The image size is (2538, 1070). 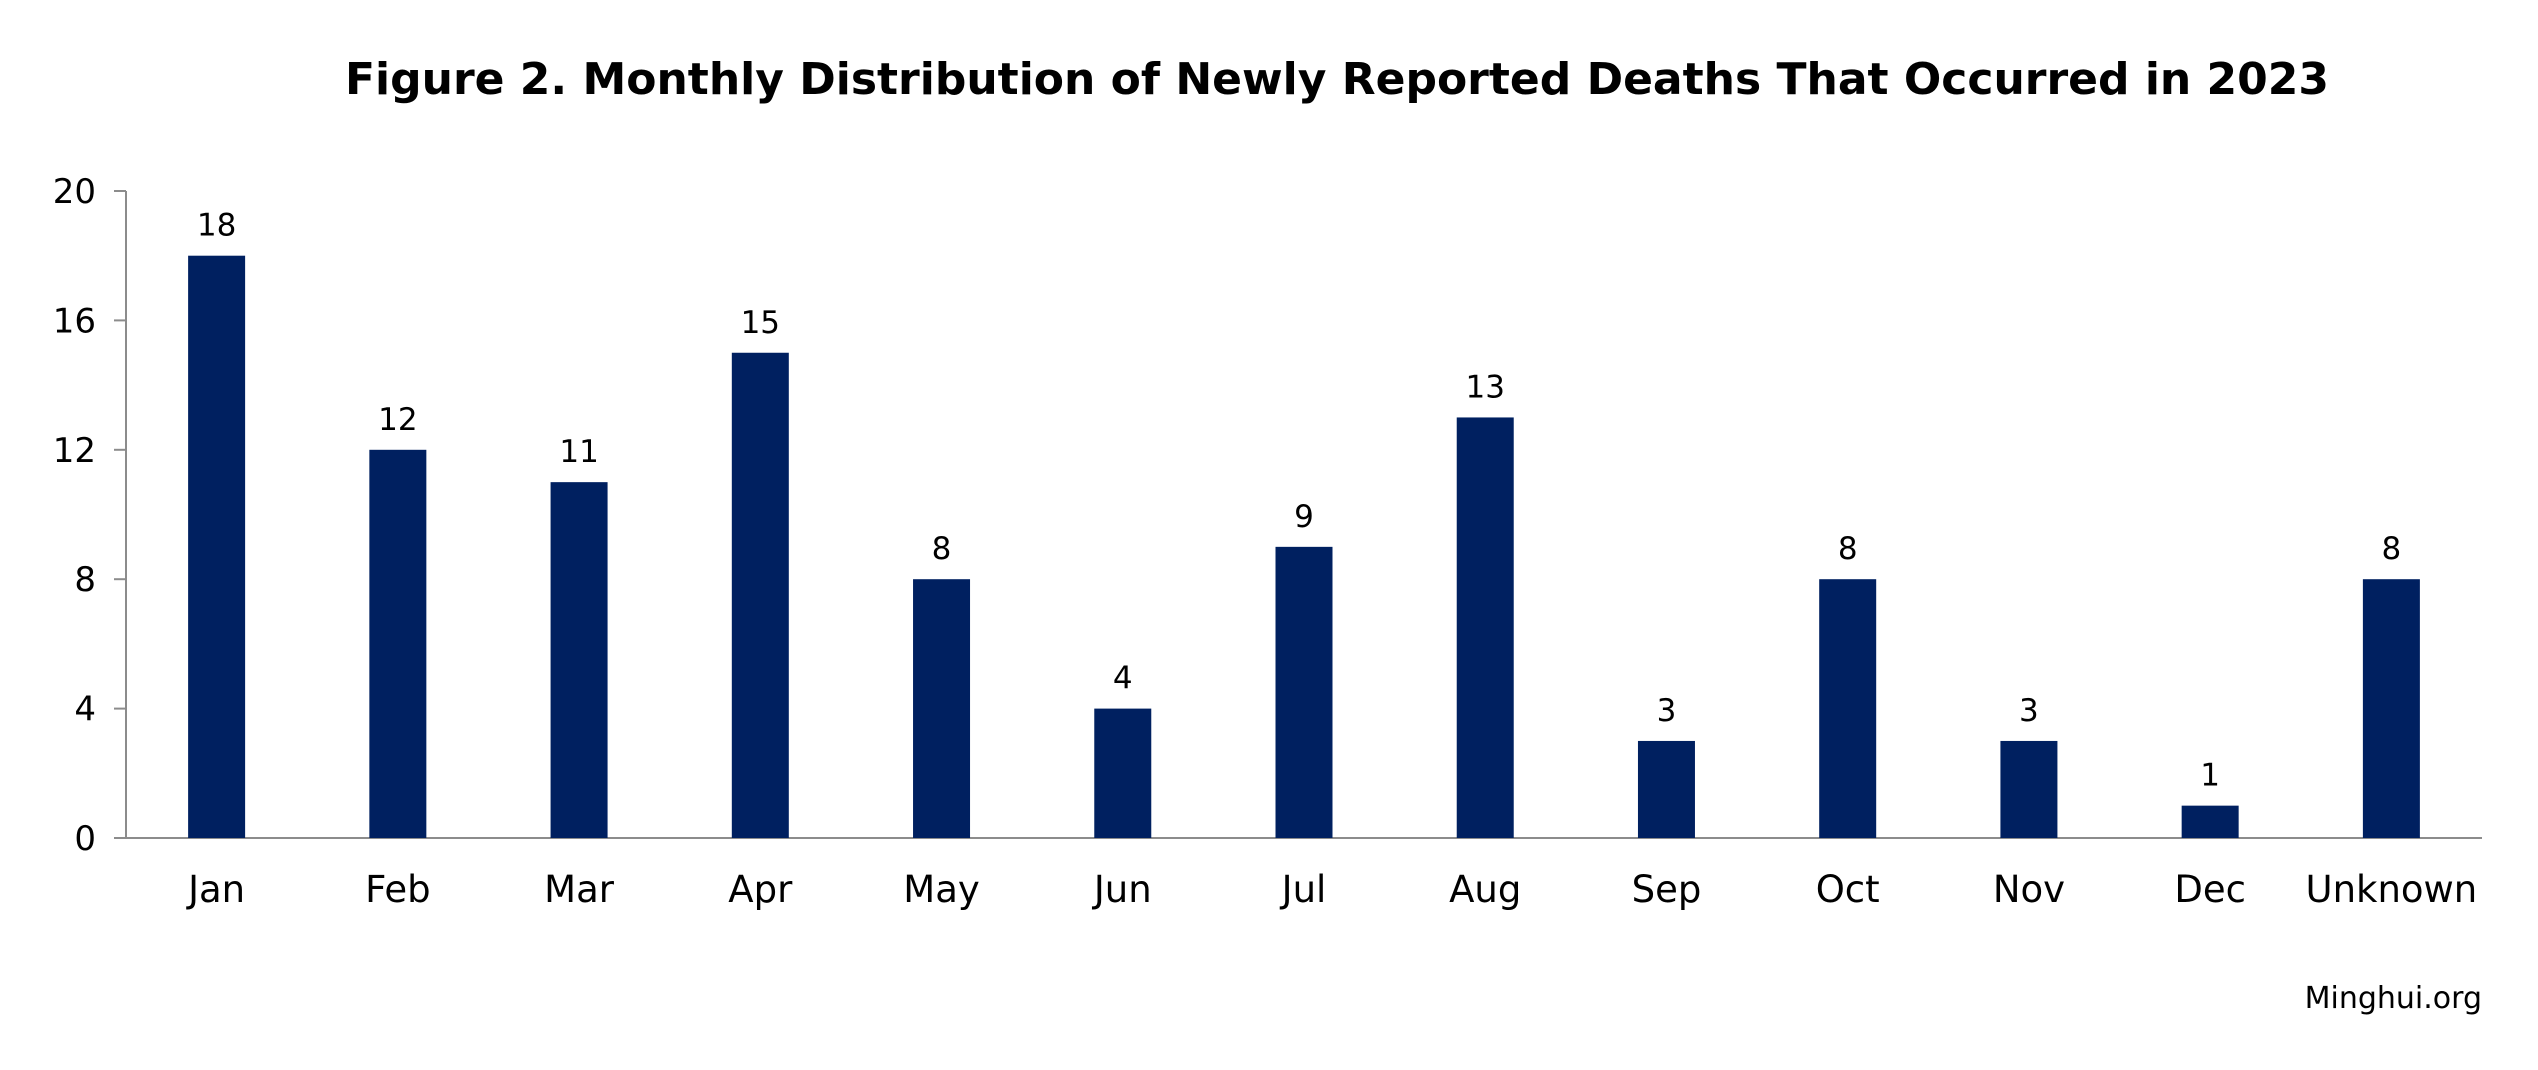 I want to click on y-axis: 0 4 8 12 16 20, so click(x=90, y=515).